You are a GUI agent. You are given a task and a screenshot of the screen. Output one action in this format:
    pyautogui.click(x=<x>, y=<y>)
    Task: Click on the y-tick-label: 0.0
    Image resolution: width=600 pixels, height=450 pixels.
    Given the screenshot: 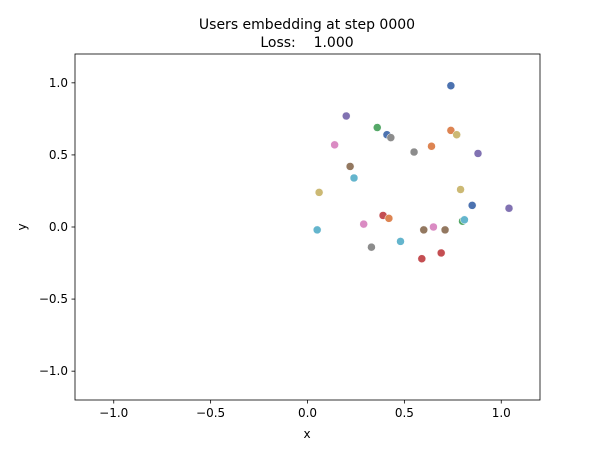 What is the action you would take?
    pyautogui.click(x=58, y=227)
    